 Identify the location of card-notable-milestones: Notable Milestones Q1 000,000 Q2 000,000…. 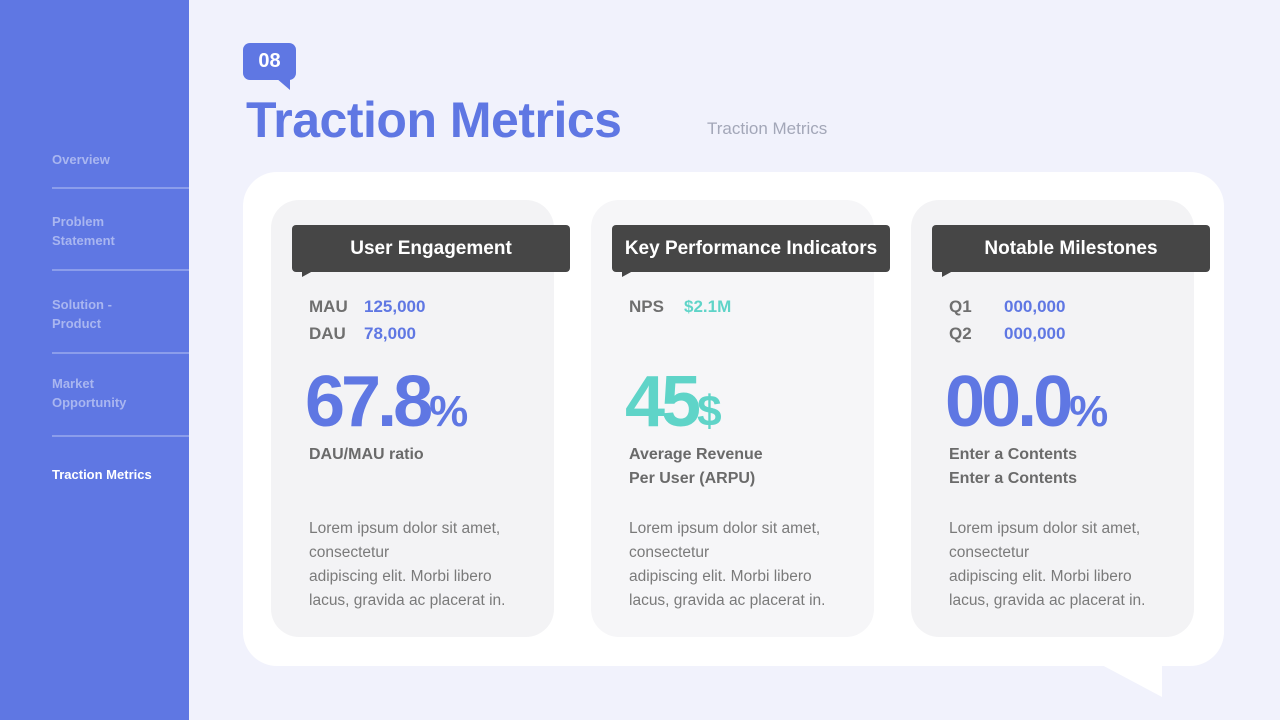
(1060, 418).